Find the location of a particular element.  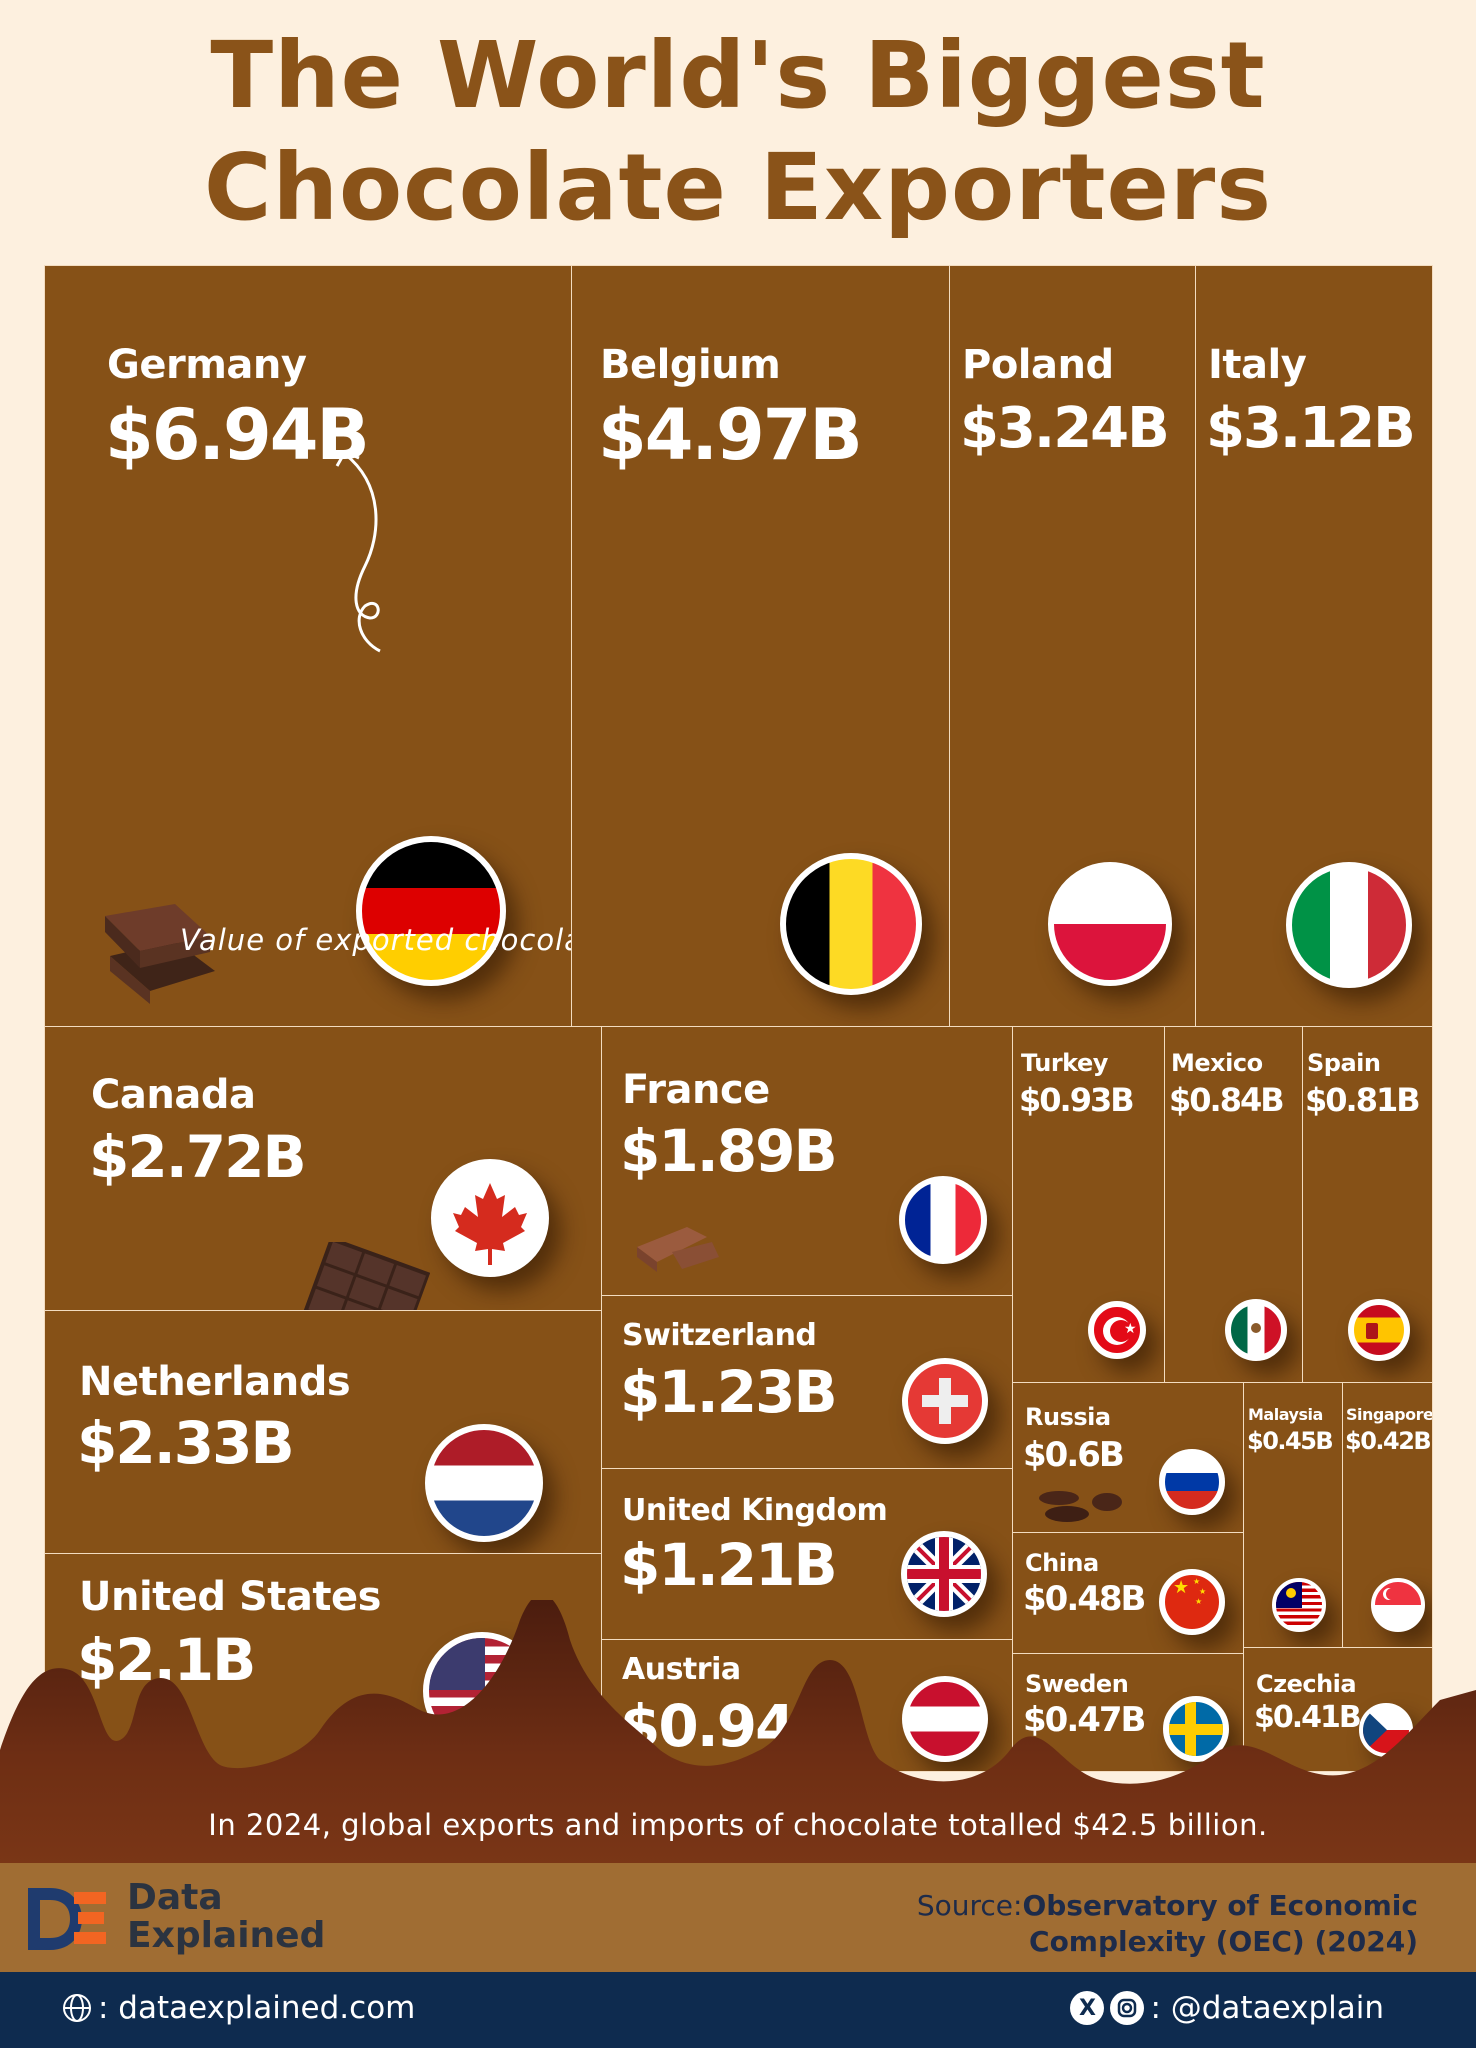

chart-title-line2: Chocolate Exporters is located at coordinates (738, 187).